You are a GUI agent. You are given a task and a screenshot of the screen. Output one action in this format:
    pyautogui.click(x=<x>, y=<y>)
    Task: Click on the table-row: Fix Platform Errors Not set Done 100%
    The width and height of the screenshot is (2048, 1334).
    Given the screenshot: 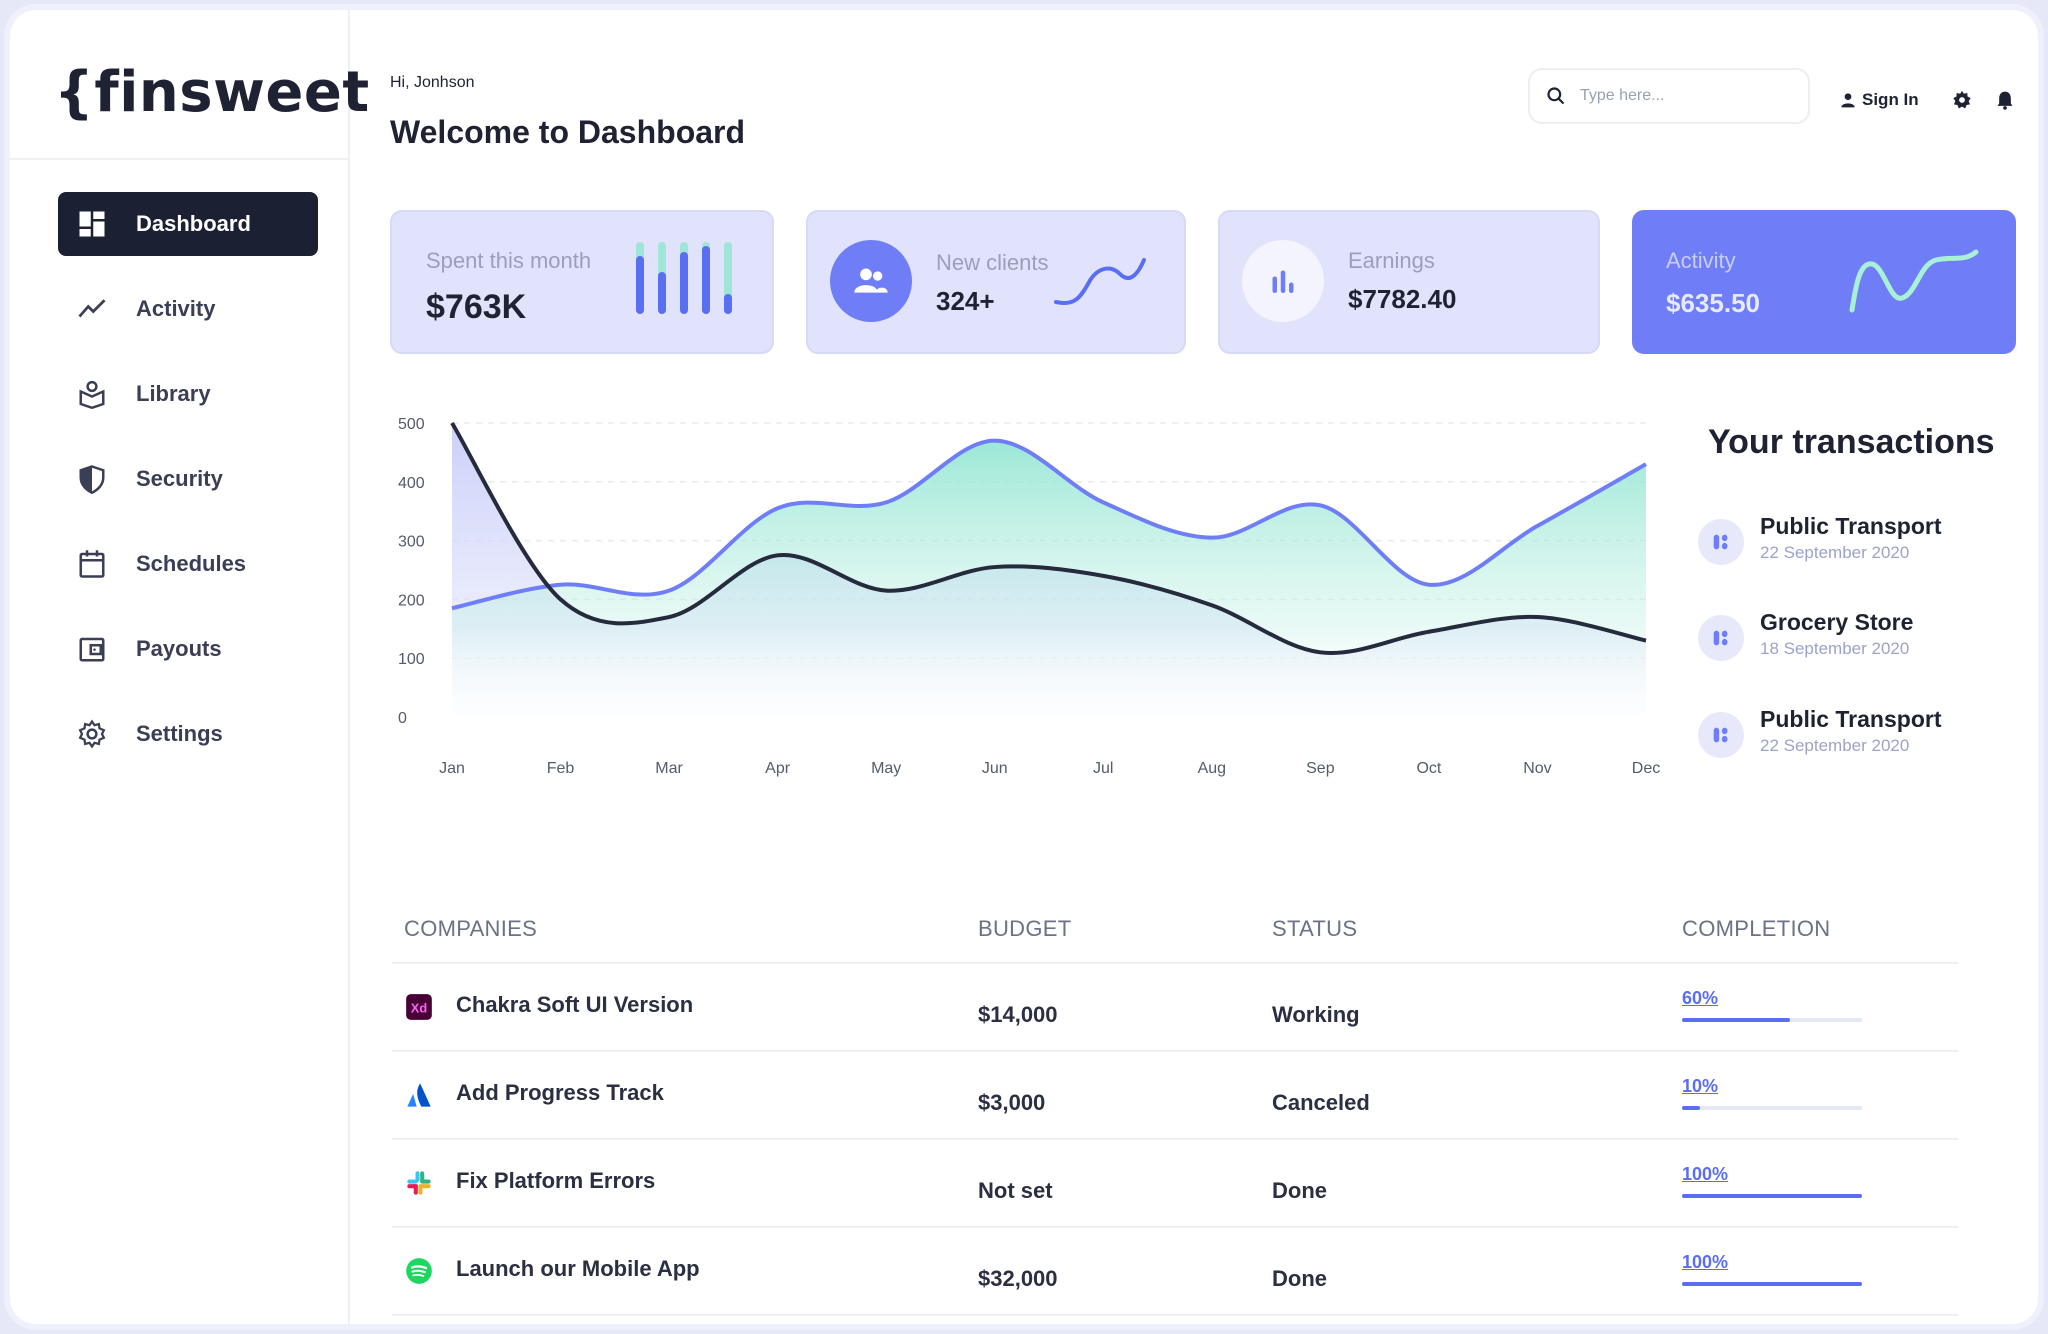 What is the action you would take?
    pyautogui.click(x=1175, y=1184)
    